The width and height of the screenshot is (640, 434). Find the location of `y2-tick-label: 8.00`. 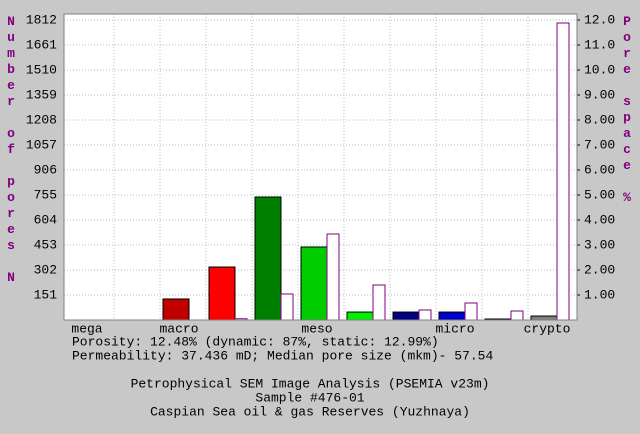

y2-tick-label: 8.00 is located at coordinates (599, 119).